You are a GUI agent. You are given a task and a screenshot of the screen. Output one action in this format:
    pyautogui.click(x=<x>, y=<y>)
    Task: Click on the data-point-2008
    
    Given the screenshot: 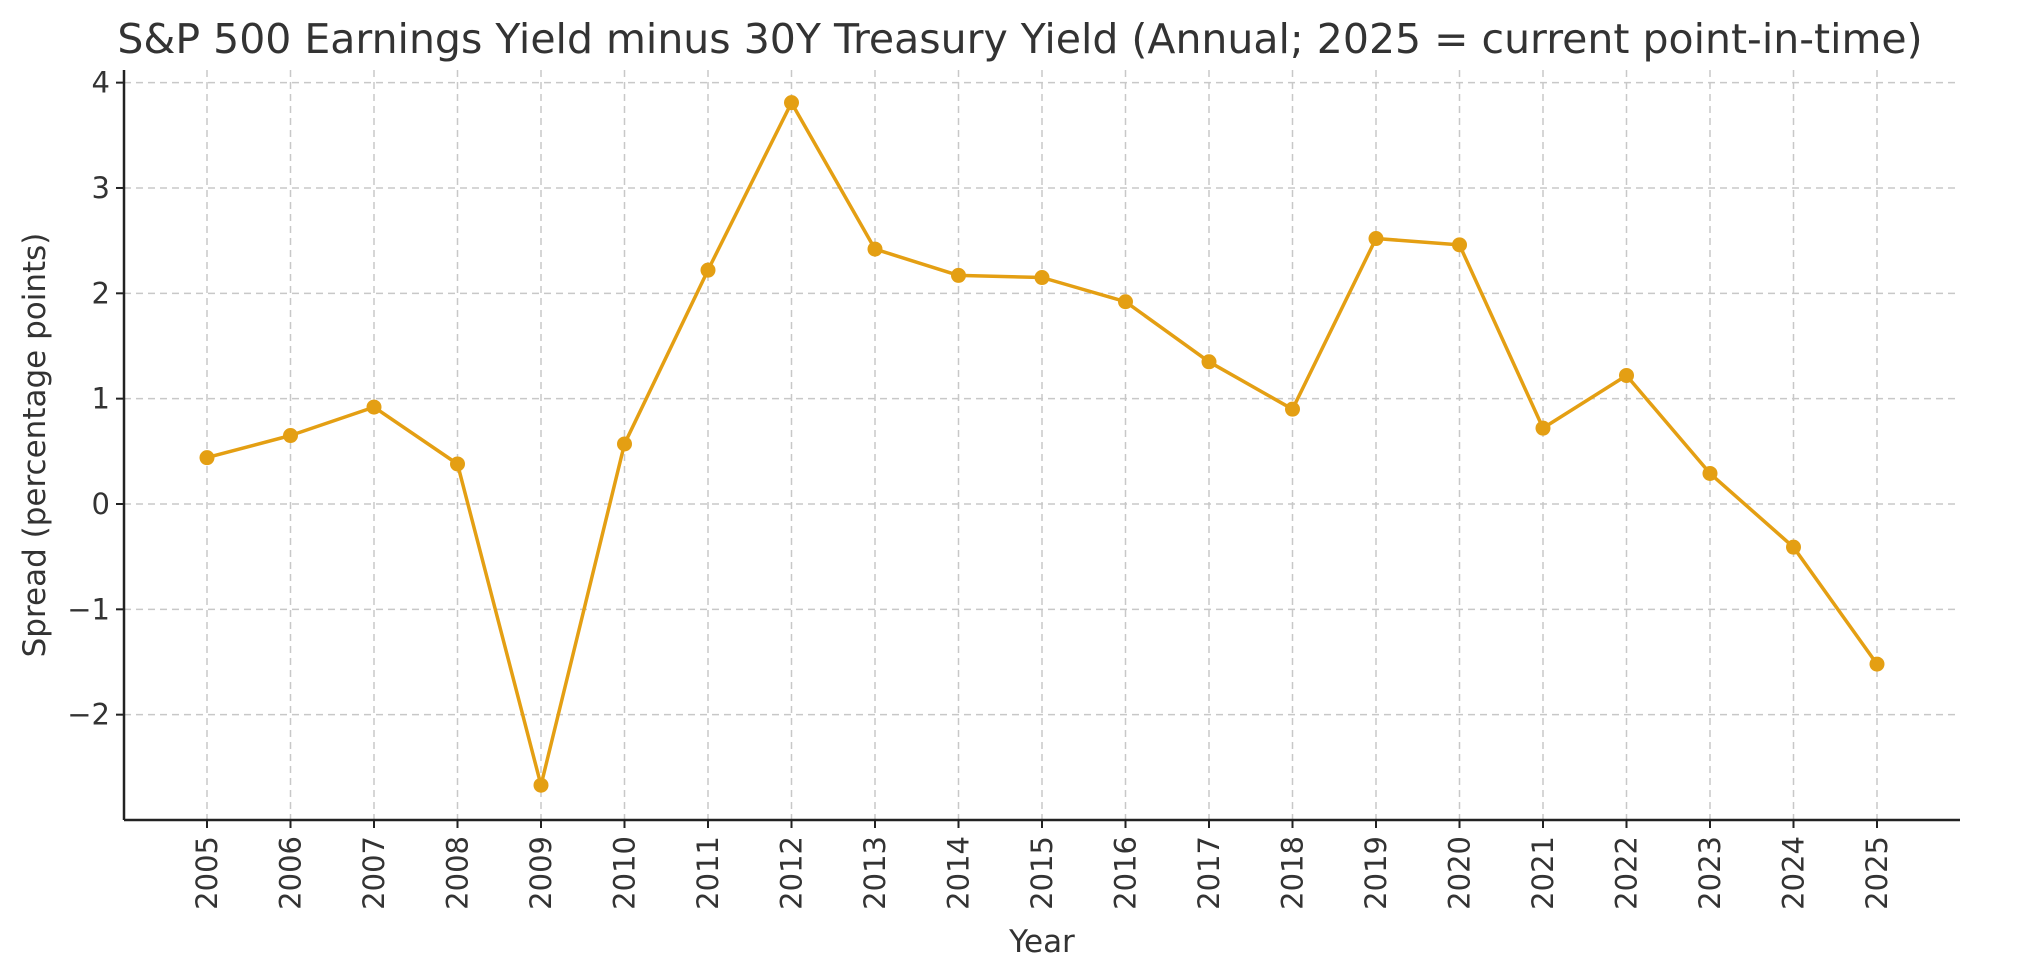 What is the action you would take?
    pyautogui.click(x=457, y=464)
    